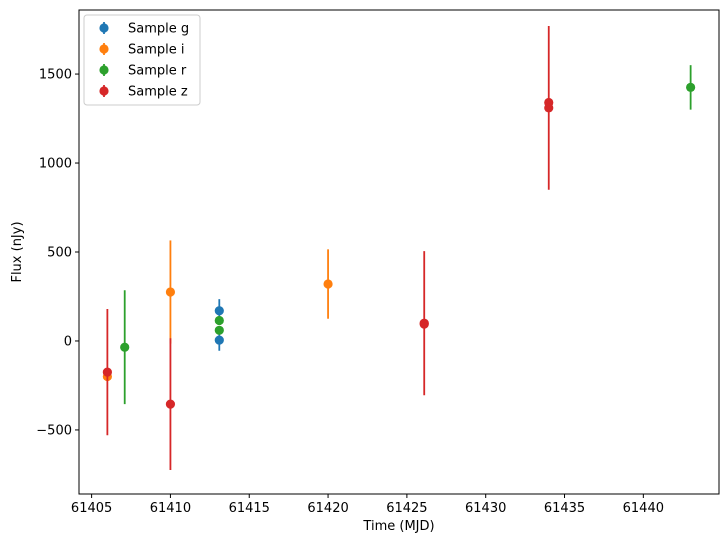 This screenshot has height=543, width=727. What do you see at coordinates (68, 341) in the screenshot?
I see `y-tick-label: 0` at bounding box center [68, 341].